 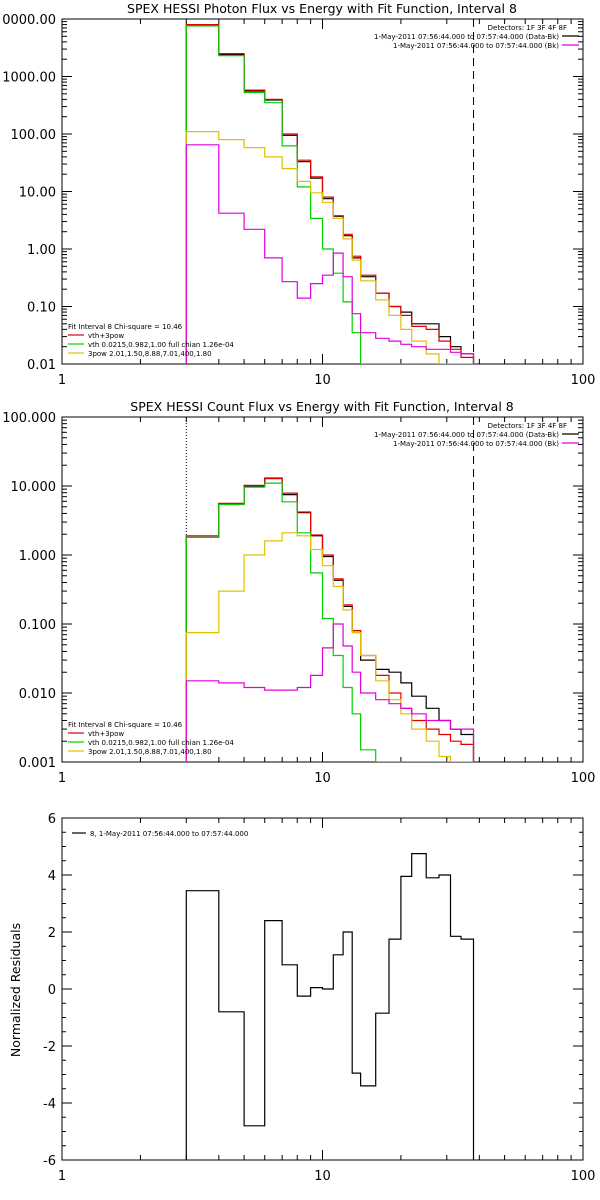 What do you see at coordinates (52, 876) in the screenshot?
I see `y-tick-label: 4` at bounding box center [52, 876].